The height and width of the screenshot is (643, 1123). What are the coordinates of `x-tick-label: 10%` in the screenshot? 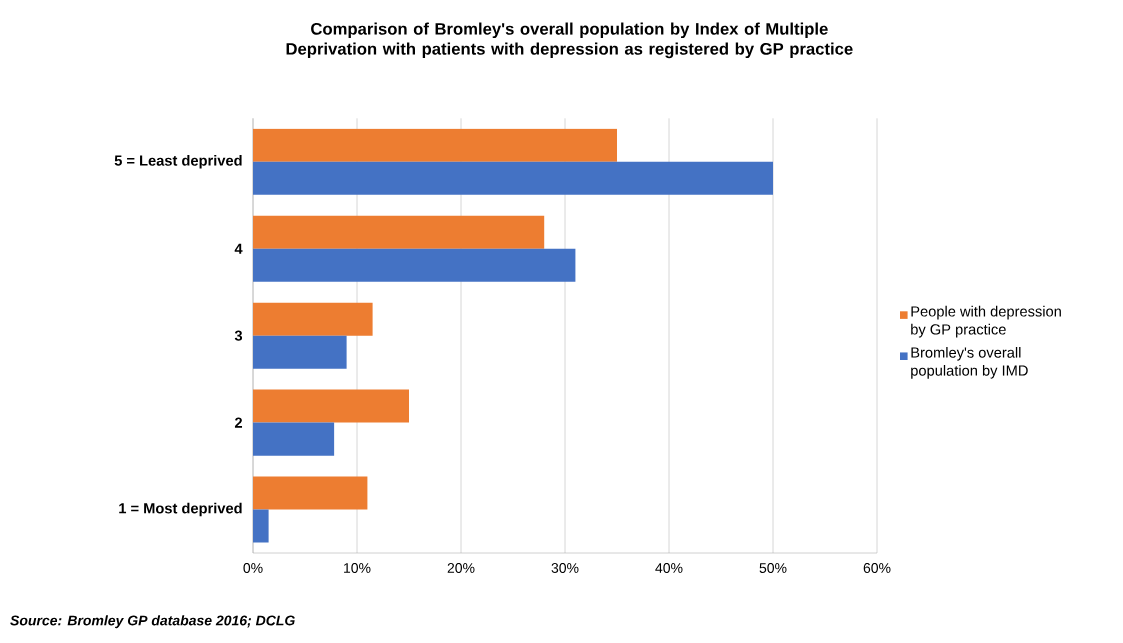 It's located at (357, 568).